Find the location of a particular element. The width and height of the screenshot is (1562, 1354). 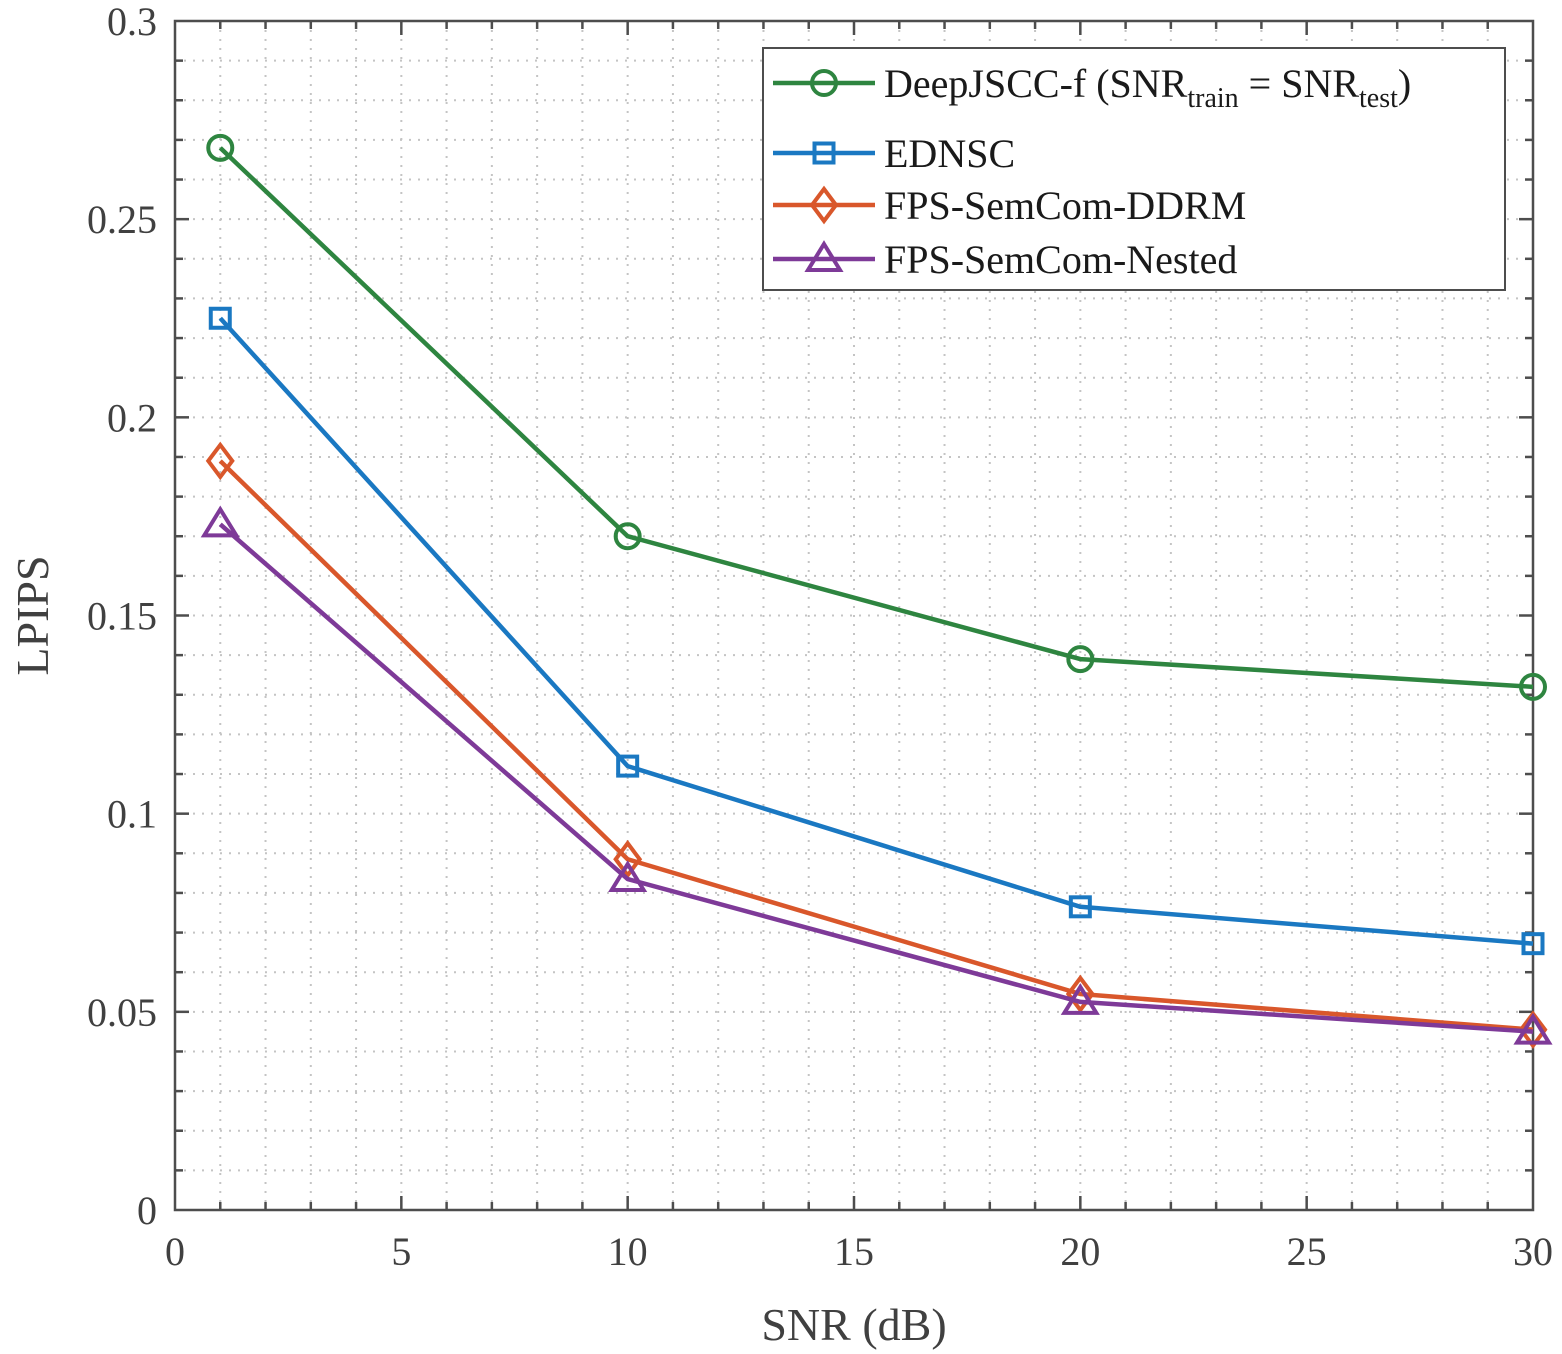

y-axis-title: LPIPS is located at coordinates (32, 615).